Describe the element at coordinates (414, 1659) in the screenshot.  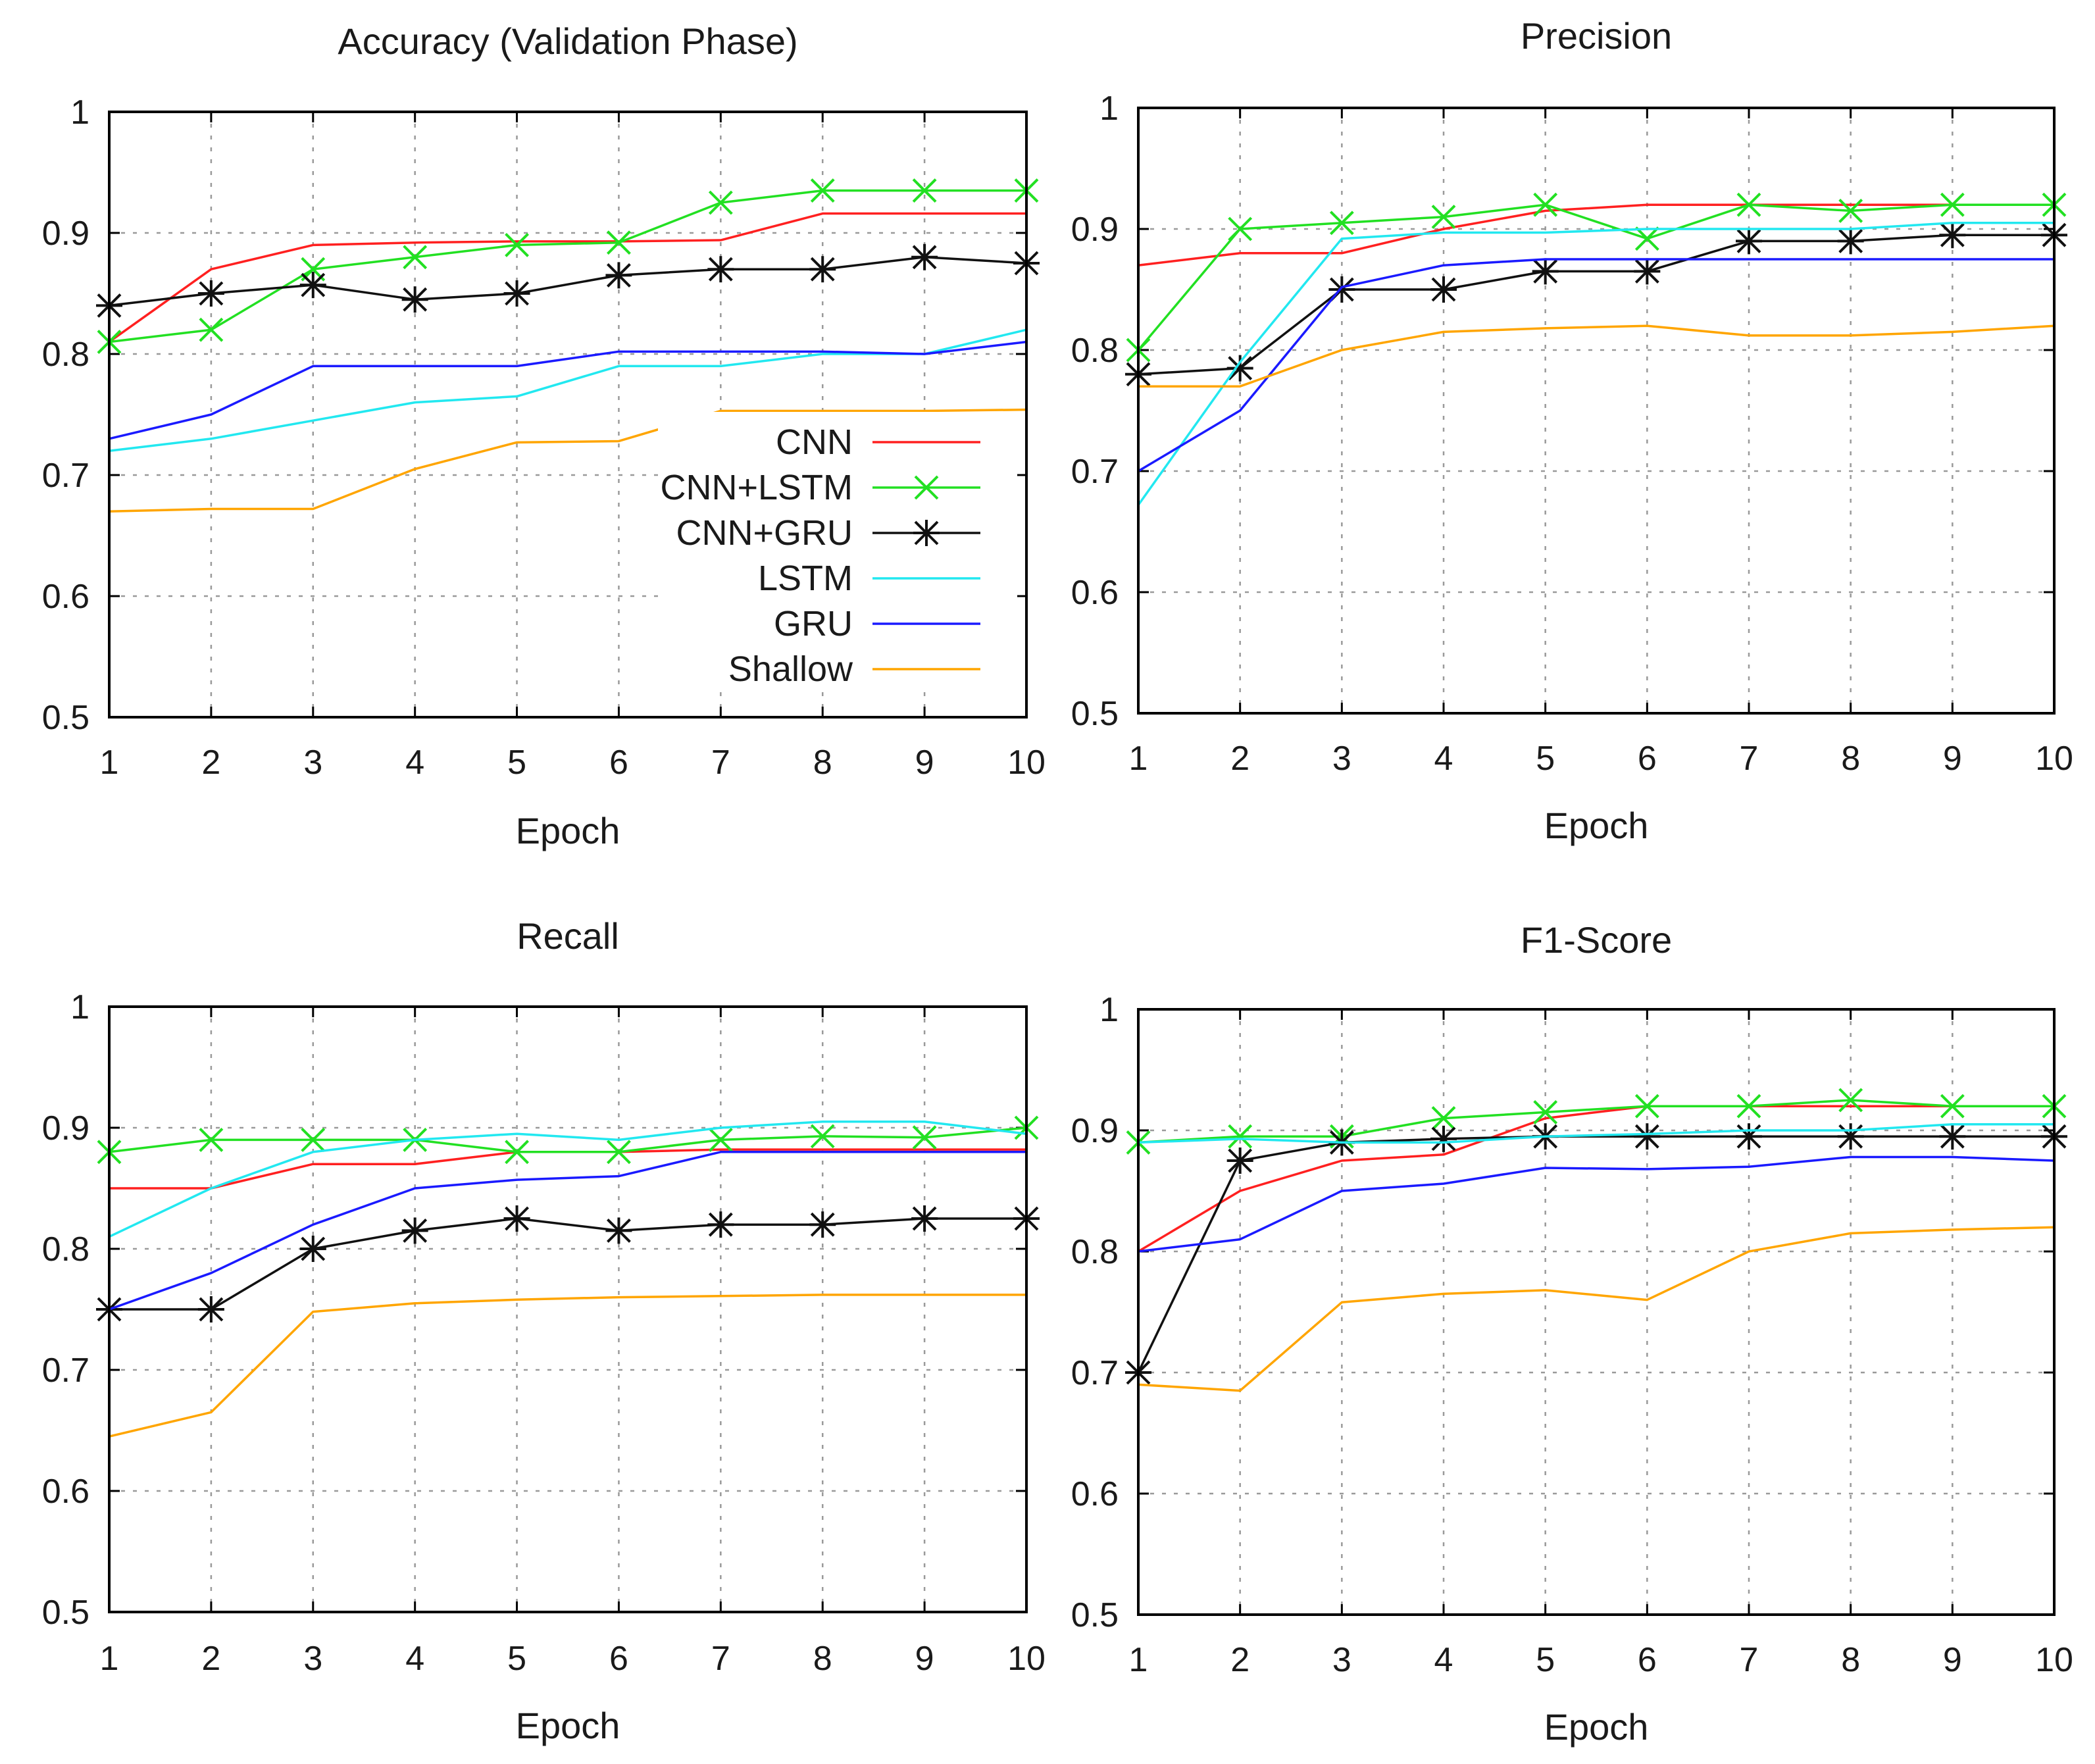
I see `x-tick-label: 4` at that location.